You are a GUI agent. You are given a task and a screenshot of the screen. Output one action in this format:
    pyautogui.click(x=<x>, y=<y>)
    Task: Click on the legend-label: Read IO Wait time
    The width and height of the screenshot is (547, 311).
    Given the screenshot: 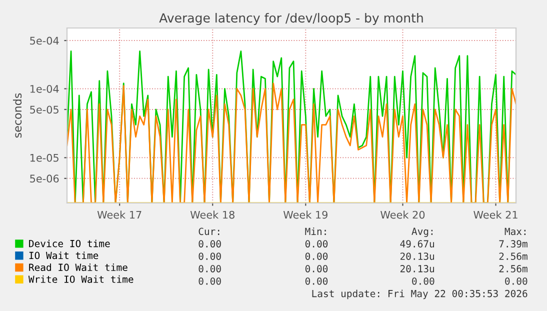 What is the action you would take?
    pyautogui.click(x=78, y=268)
    